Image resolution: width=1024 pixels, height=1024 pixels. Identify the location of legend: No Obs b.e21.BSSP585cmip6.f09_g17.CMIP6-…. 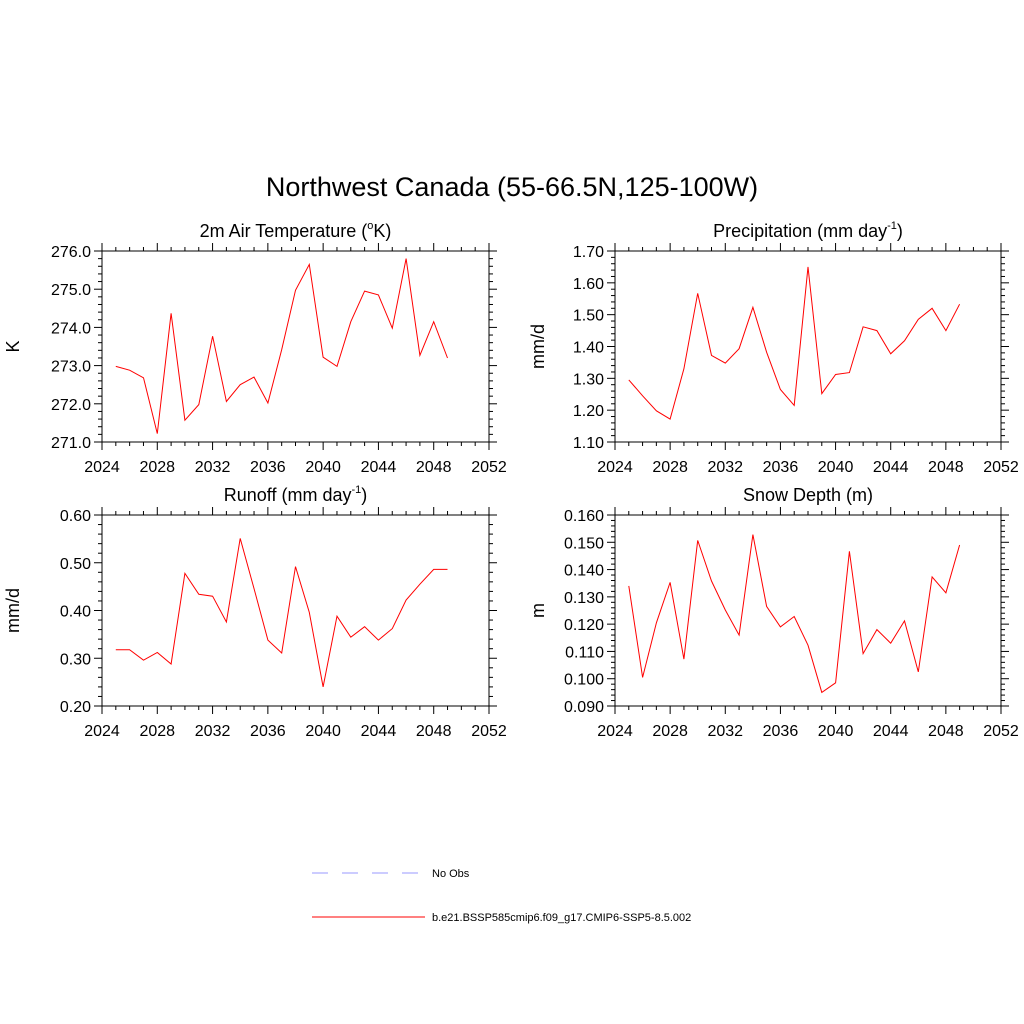
(501, 896).